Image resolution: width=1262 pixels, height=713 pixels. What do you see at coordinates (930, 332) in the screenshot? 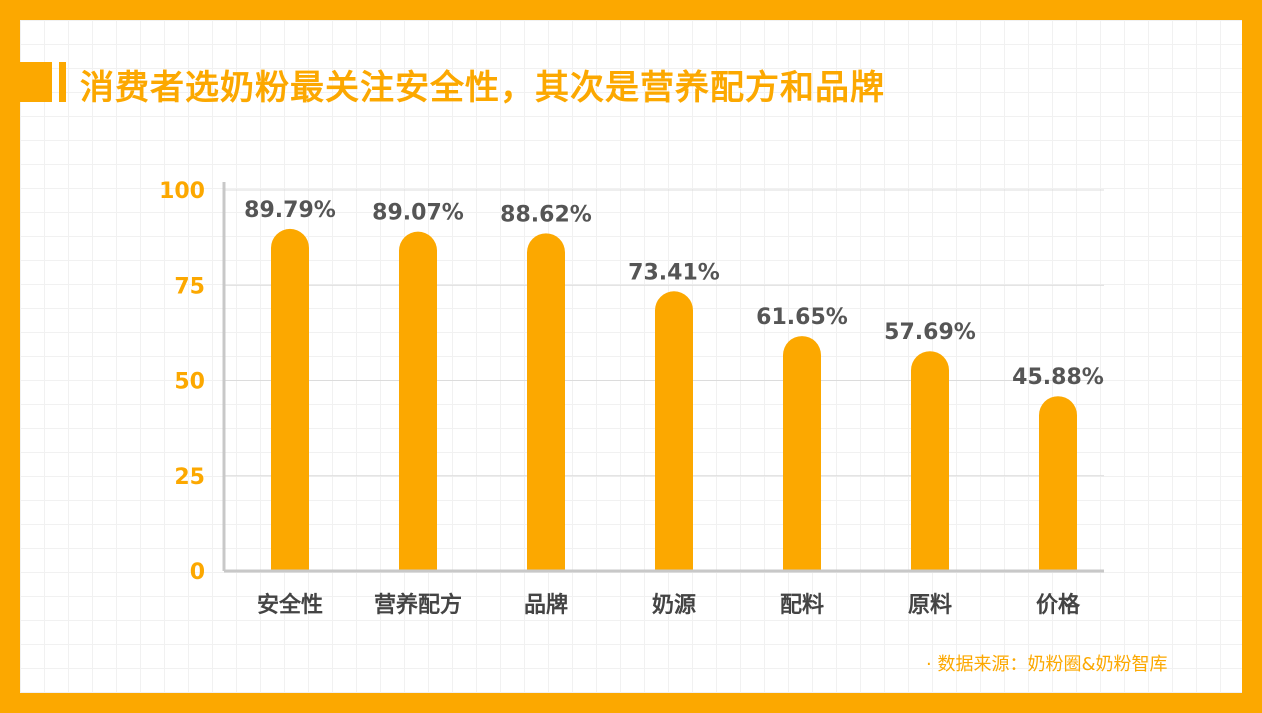
I see `data-label: 57.69%` at bounding box center [930, 332].